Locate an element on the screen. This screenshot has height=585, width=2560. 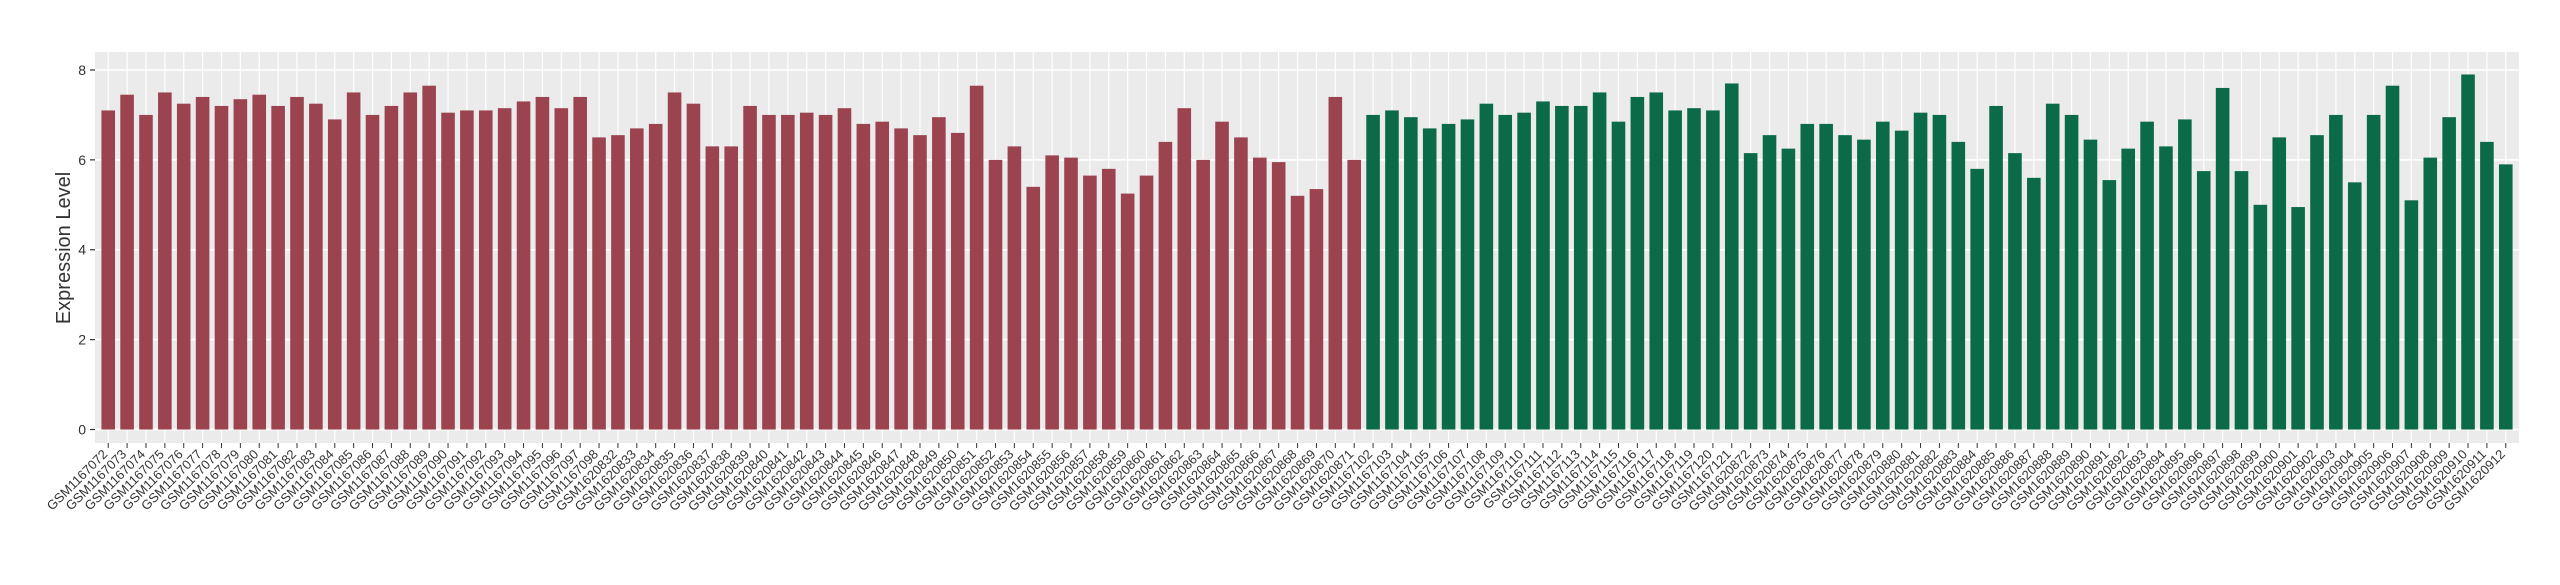
y-tick-label: 0 is located at coordinates (82, 430).